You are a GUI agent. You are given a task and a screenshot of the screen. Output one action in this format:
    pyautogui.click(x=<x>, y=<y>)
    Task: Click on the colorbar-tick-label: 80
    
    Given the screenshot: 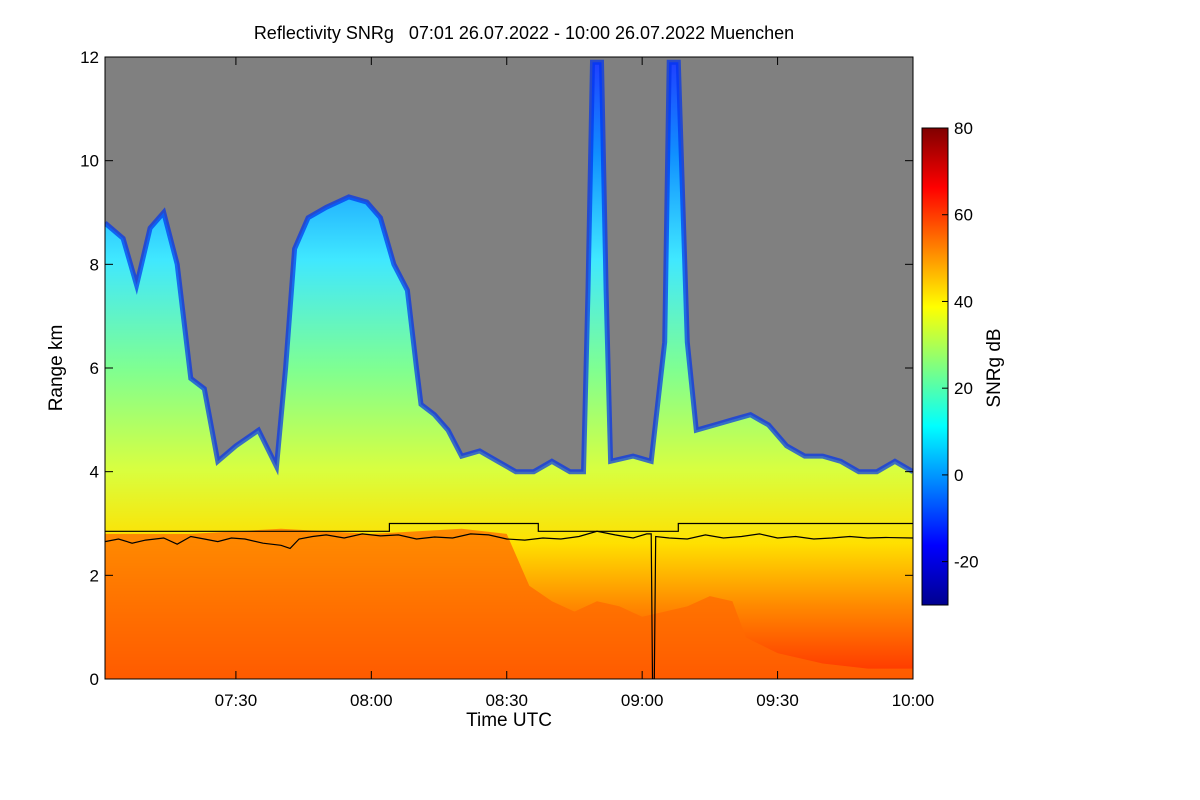 What is the action you would take?
    pyautogui.click(x=963, y=128)
    